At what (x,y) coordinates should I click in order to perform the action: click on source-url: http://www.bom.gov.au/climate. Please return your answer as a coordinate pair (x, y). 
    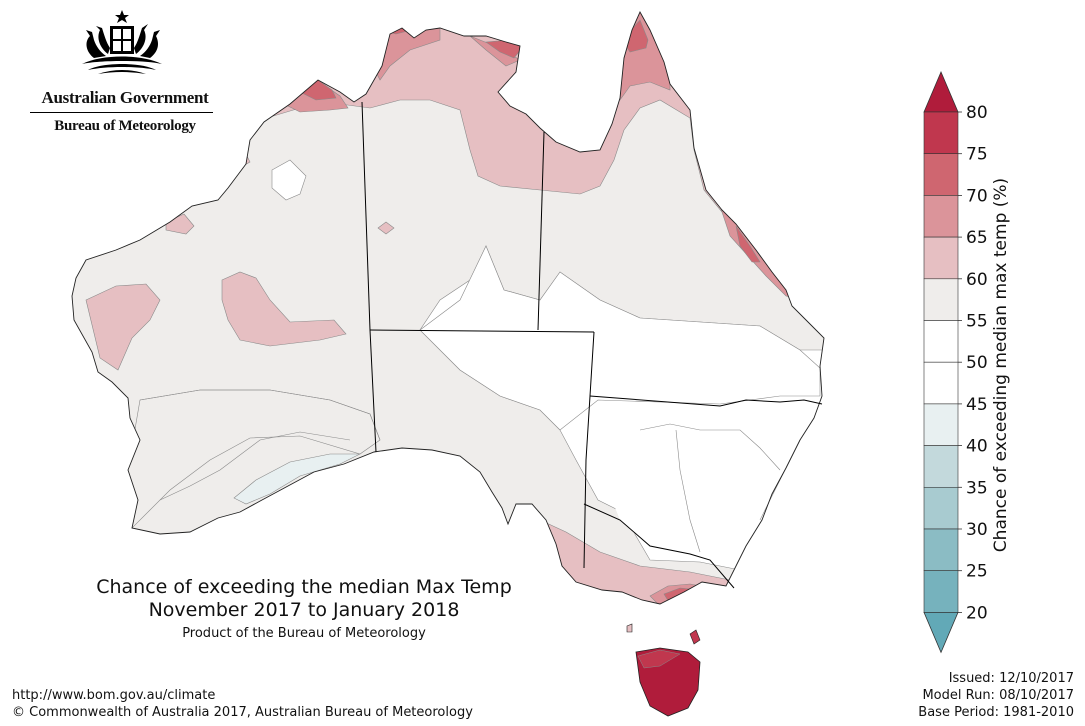
    Looking at the image, I should click on (114, 695).